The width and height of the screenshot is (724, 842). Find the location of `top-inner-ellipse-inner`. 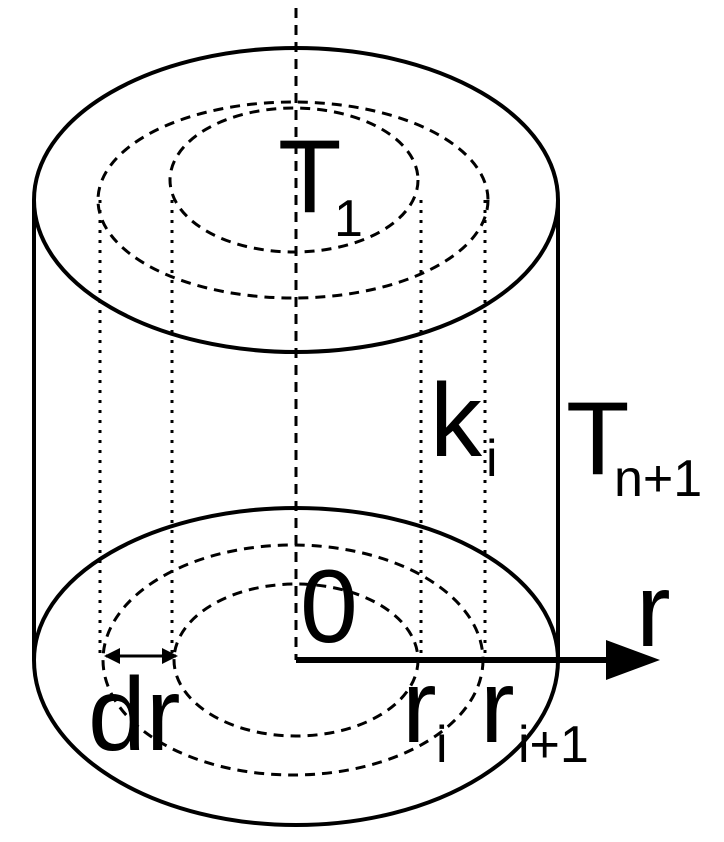

top-inner-ellipse-inner is located at coordinates (294, 180).